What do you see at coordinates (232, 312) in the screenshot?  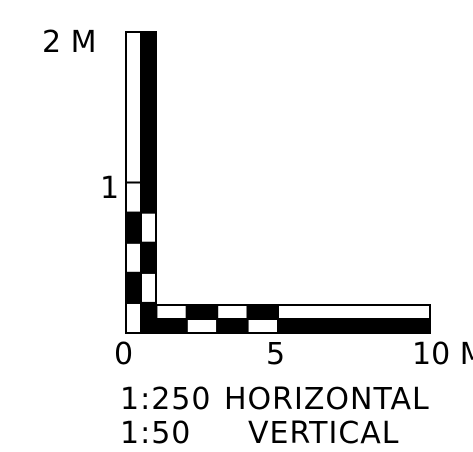 I see `horizontal-segment-3-top` at bounding box center [232, 312].